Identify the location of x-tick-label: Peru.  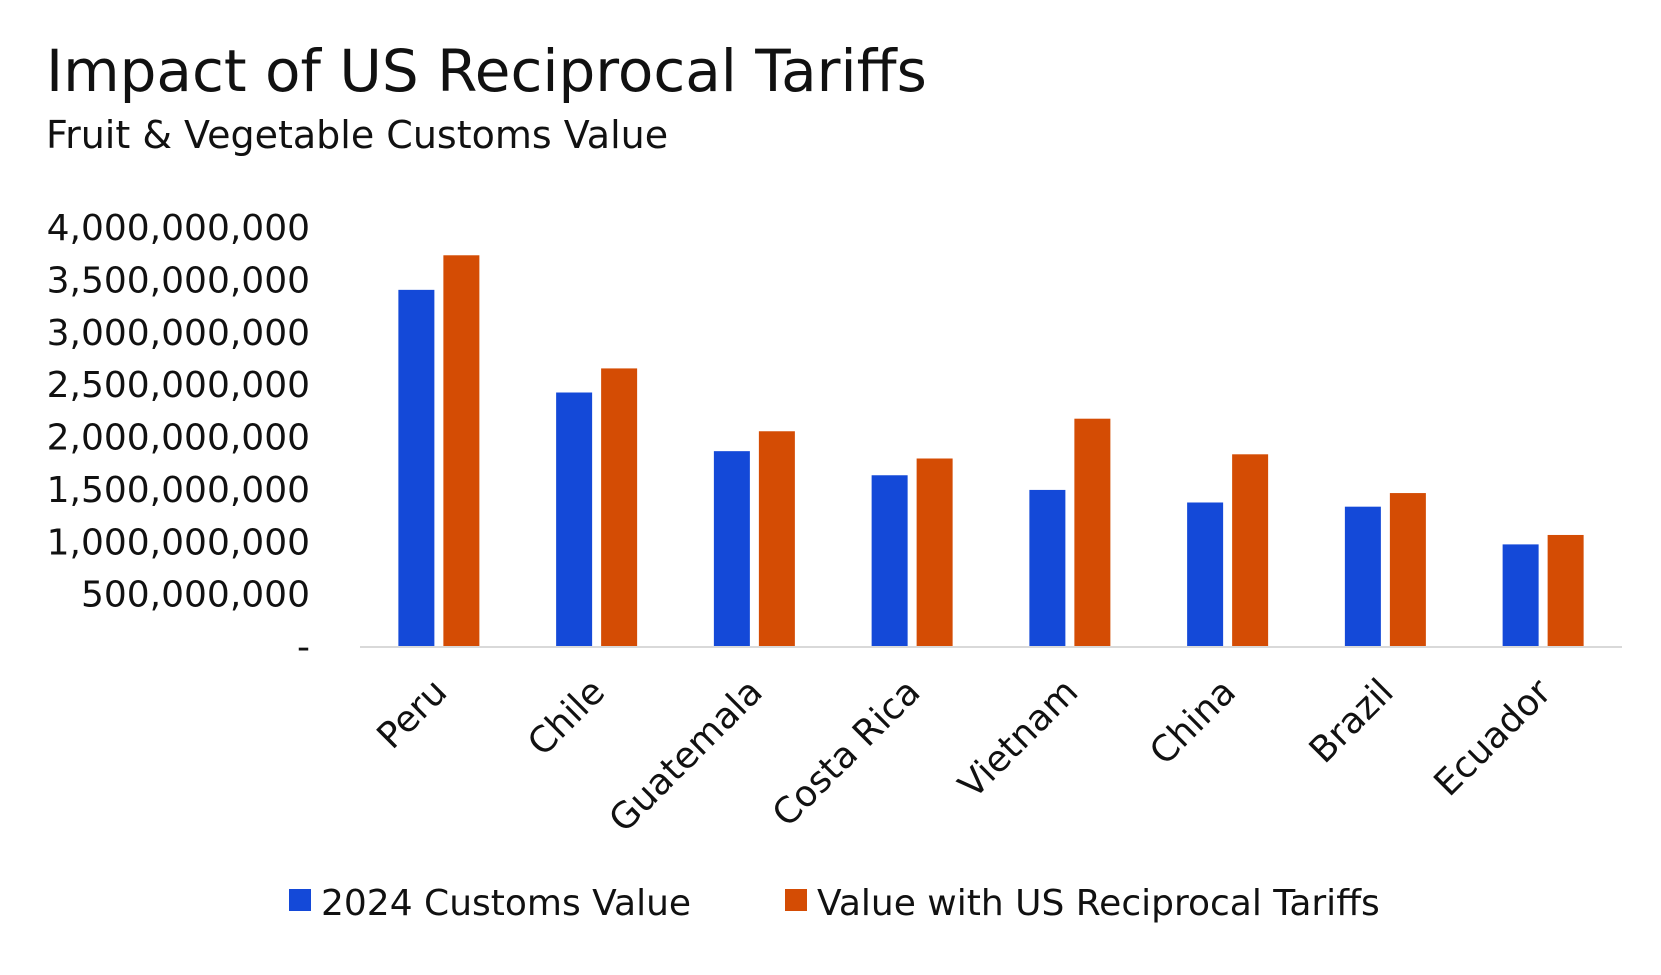
(413, 714).